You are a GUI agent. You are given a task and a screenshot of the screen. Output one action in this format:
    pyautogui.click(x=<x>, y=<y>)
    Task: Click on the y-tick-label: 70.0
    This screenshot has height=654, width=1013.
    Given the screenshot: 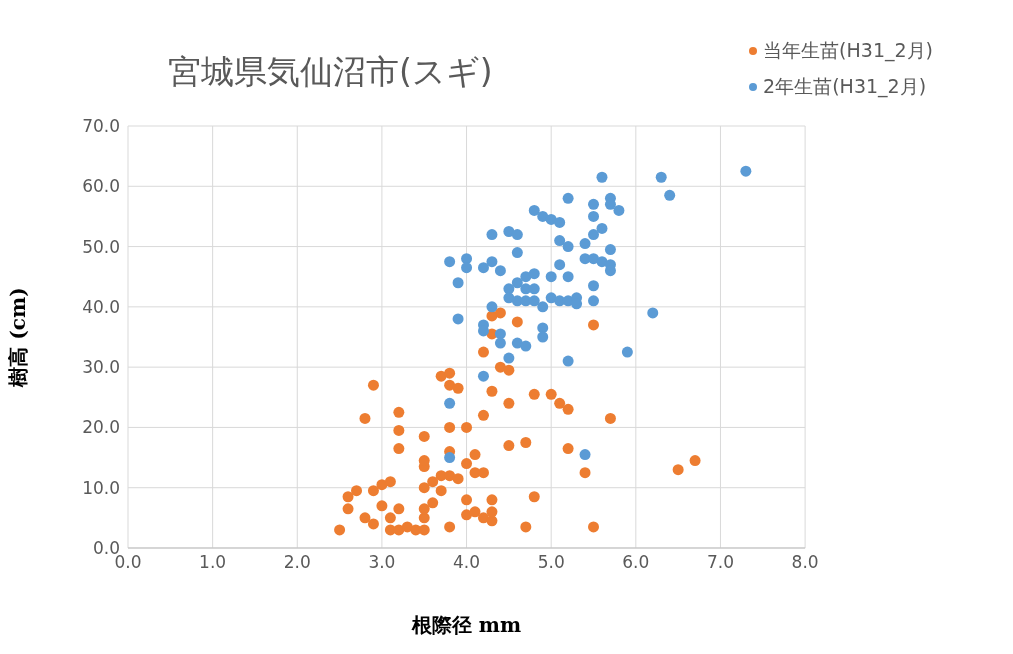 What is the action you would take?
    pyautogui.click(x=101, y=126)
    